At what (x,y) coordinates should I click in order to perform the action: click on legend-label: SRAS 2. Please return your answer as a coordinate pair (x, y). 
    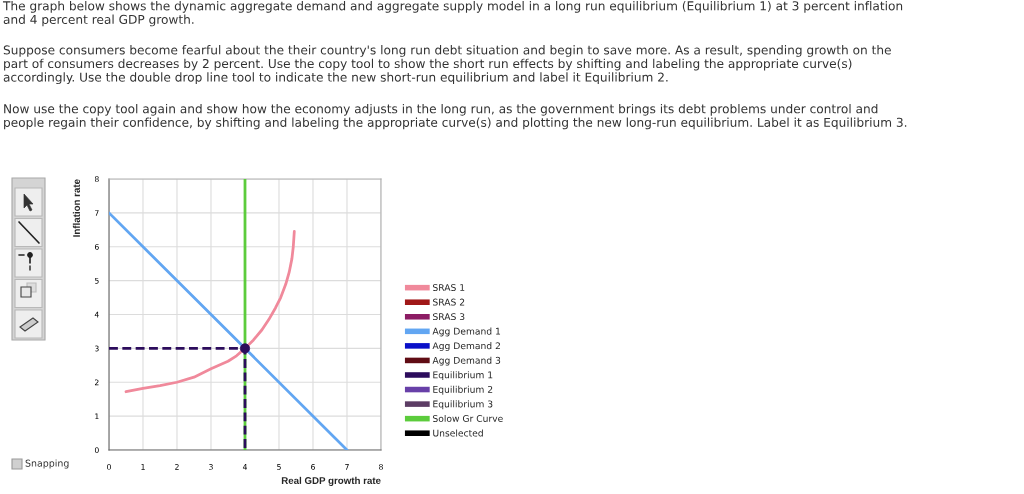
    Looking at the image, I should click on (449, 302).